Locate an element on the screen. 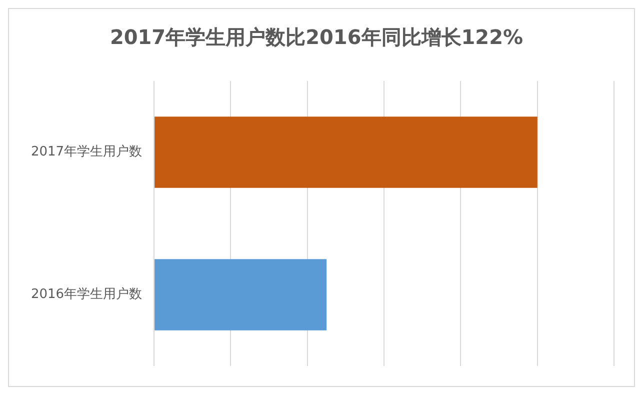 The width and height of the screenshot is (643, 395). y-tick-label: 2017年学生用户数 is located at coordinates (86, 152).